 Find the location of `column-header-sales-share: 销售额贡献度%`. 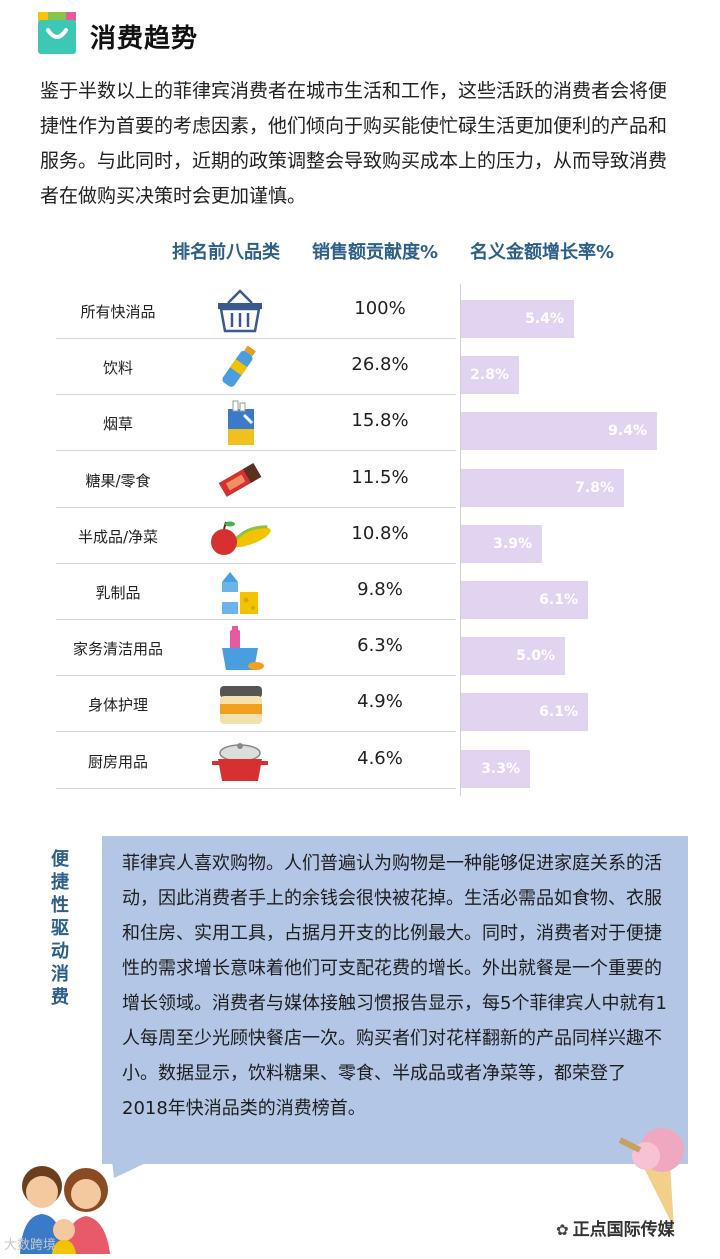

column-header-sales-share: 销售额贡献度% is located at coordinates (375, 252).